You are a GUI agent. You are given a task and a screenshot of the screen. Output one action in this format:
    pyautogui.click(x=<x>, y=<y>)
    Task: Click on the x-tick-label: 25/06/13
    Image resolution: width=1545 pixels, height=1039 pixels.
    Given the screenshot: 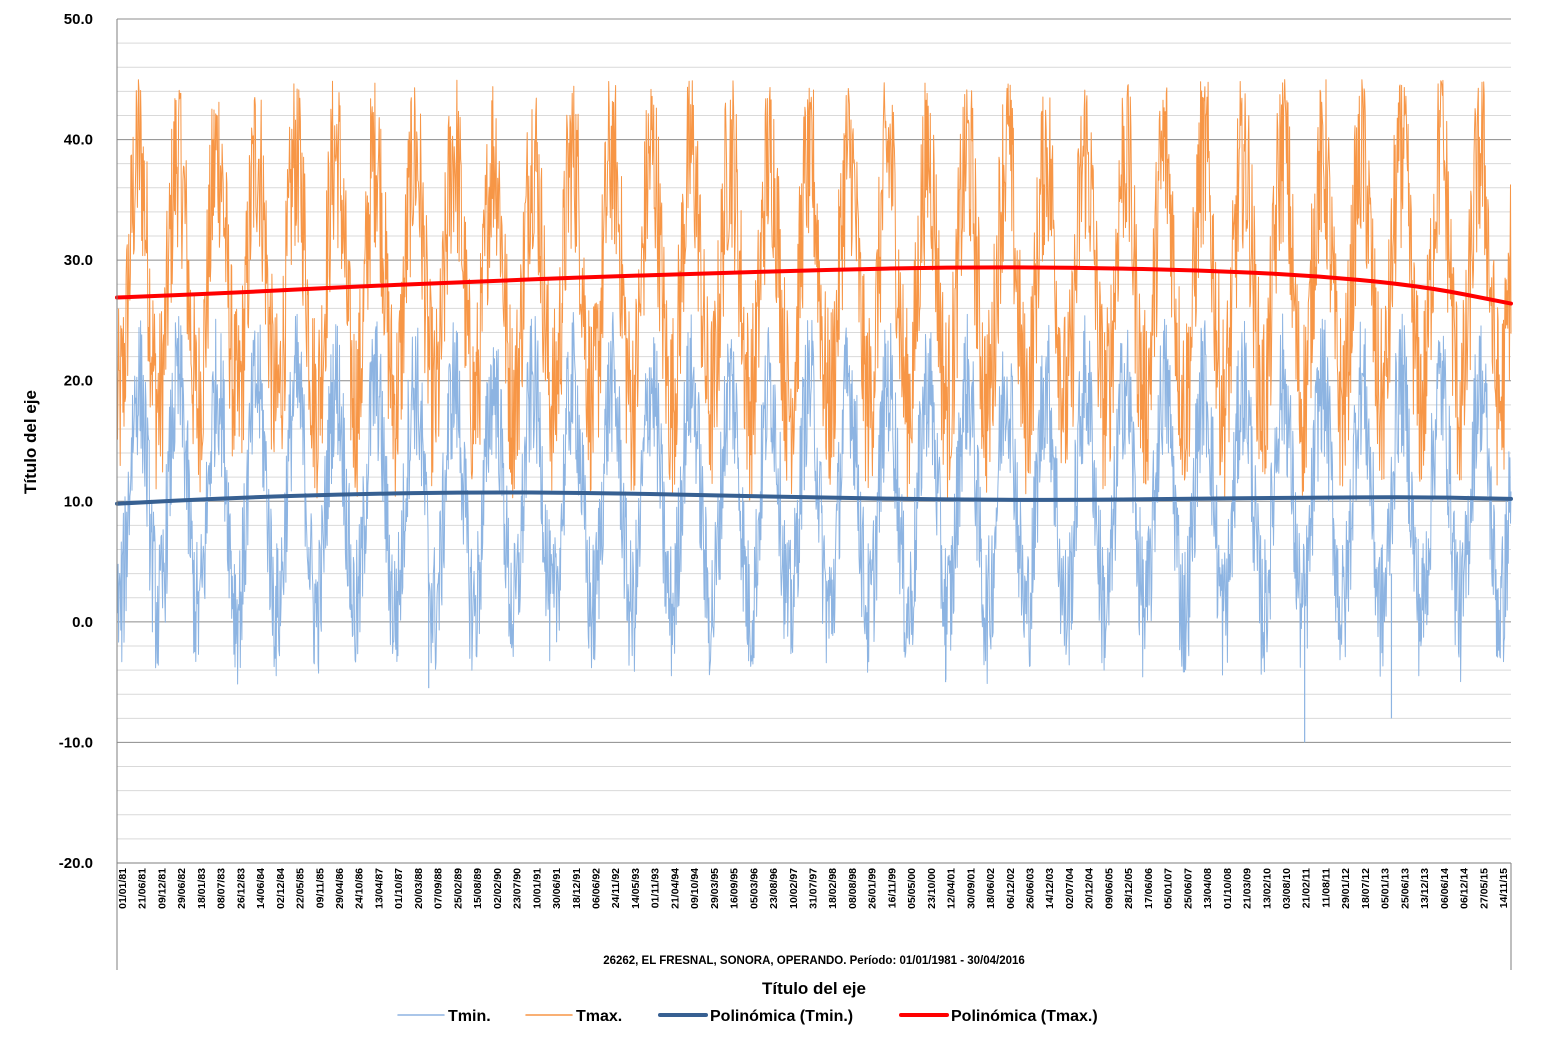 What is the action you would take?
    pyautogui.click(x=1405, y=888)
    